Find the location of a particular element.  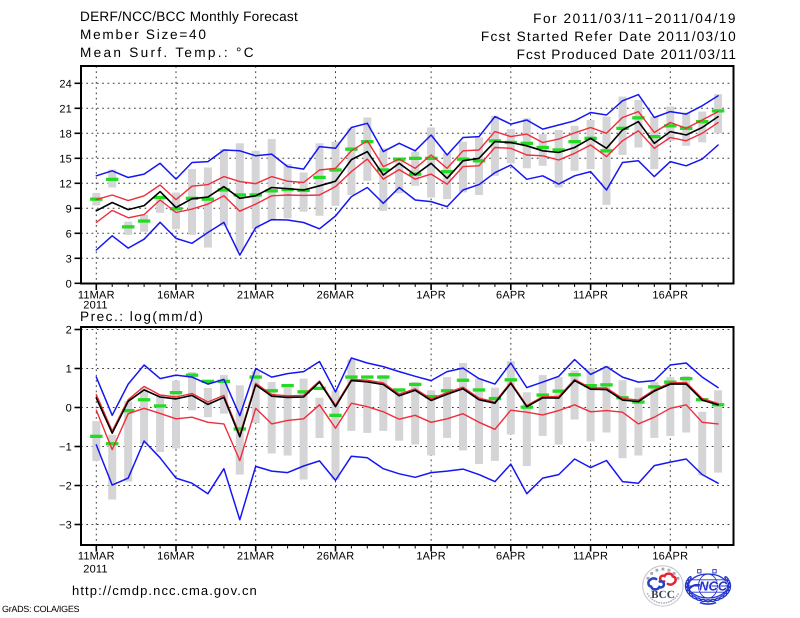

svg-text: −2 is located at coordinates (65, 487).